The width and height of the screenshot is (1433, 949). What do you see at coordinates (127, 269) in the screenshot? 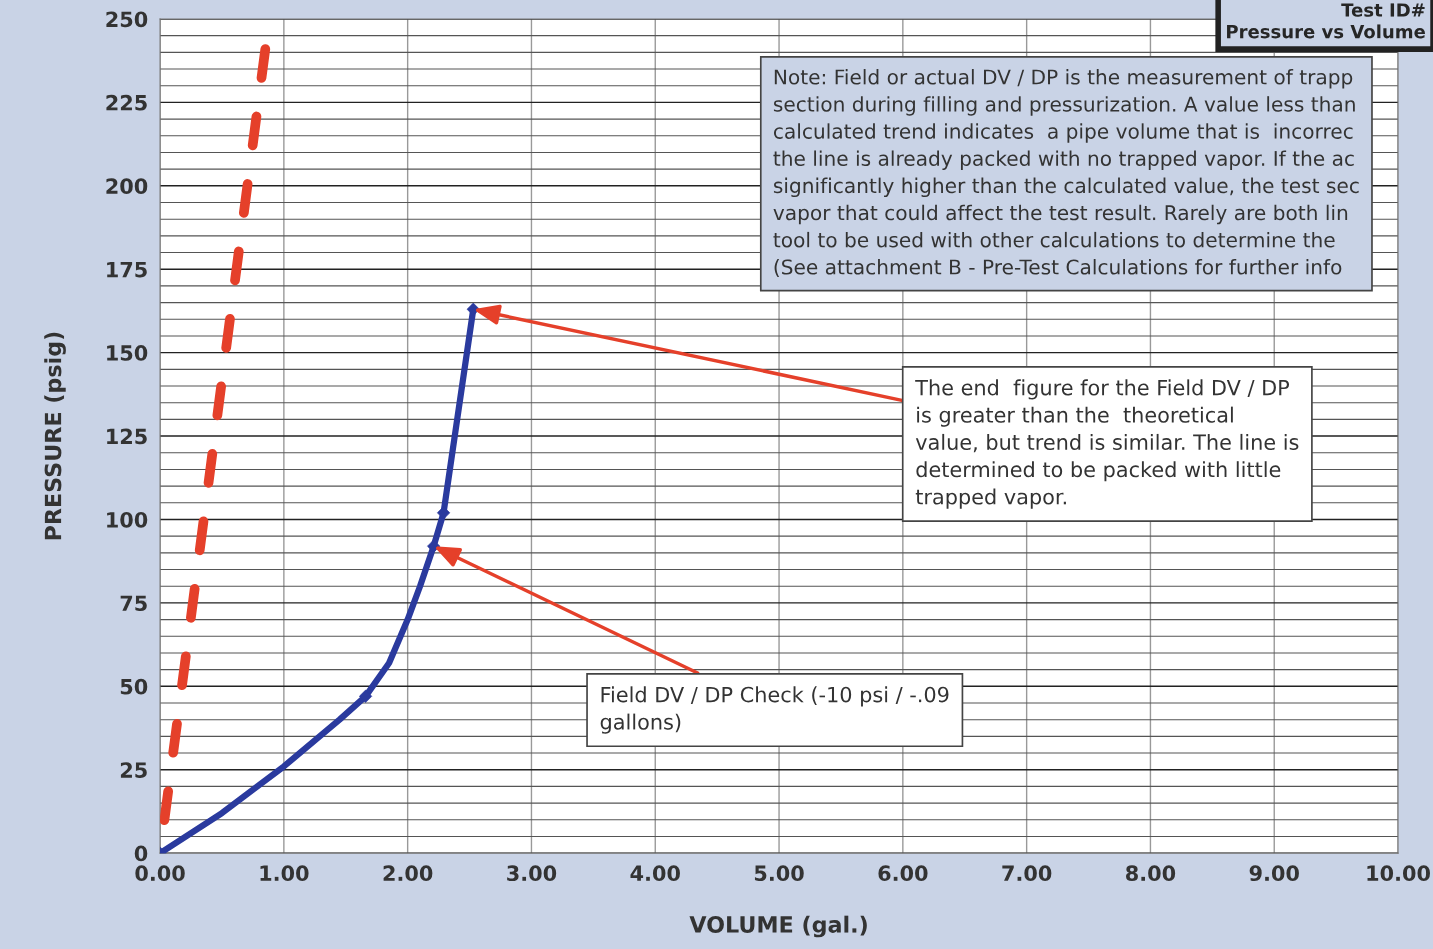
I see `y-tick-label: 175` at bounding box center [127, 269].